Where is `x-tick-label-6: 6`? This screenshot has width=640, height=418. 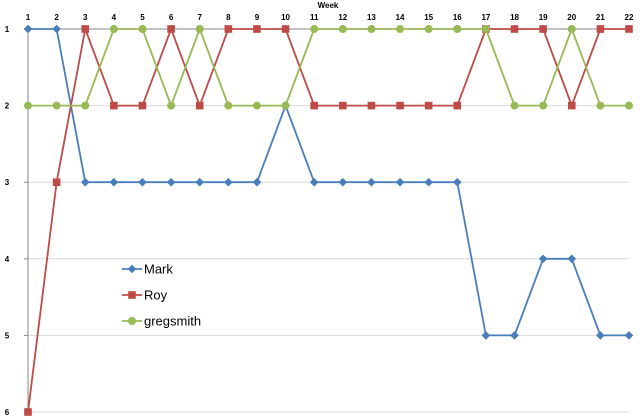
x-tick-label-6: 6 is located at coordinates (171, 17).